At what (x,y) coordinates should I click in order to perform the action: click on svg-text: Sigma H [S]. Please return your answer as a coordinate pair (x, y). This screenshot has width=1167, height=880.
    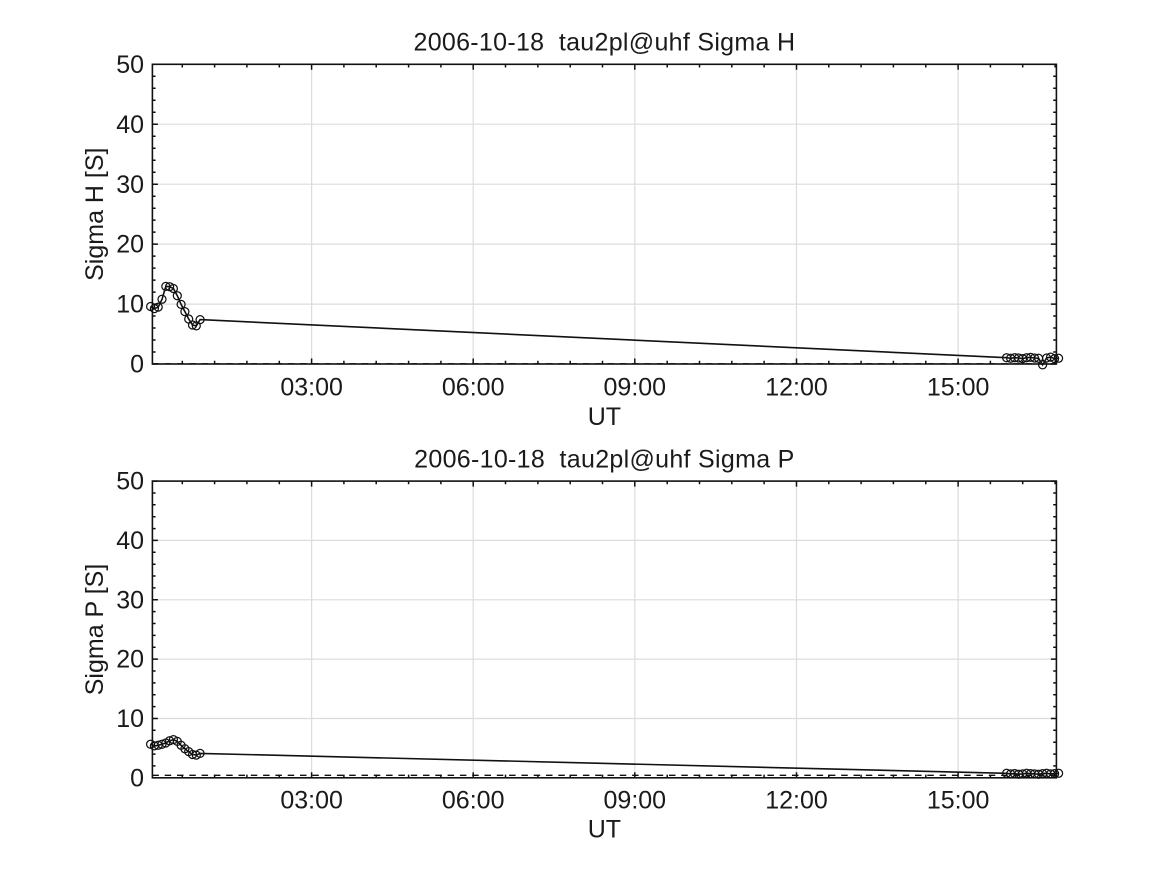
    Looking at the image, I should click on (95, 214).